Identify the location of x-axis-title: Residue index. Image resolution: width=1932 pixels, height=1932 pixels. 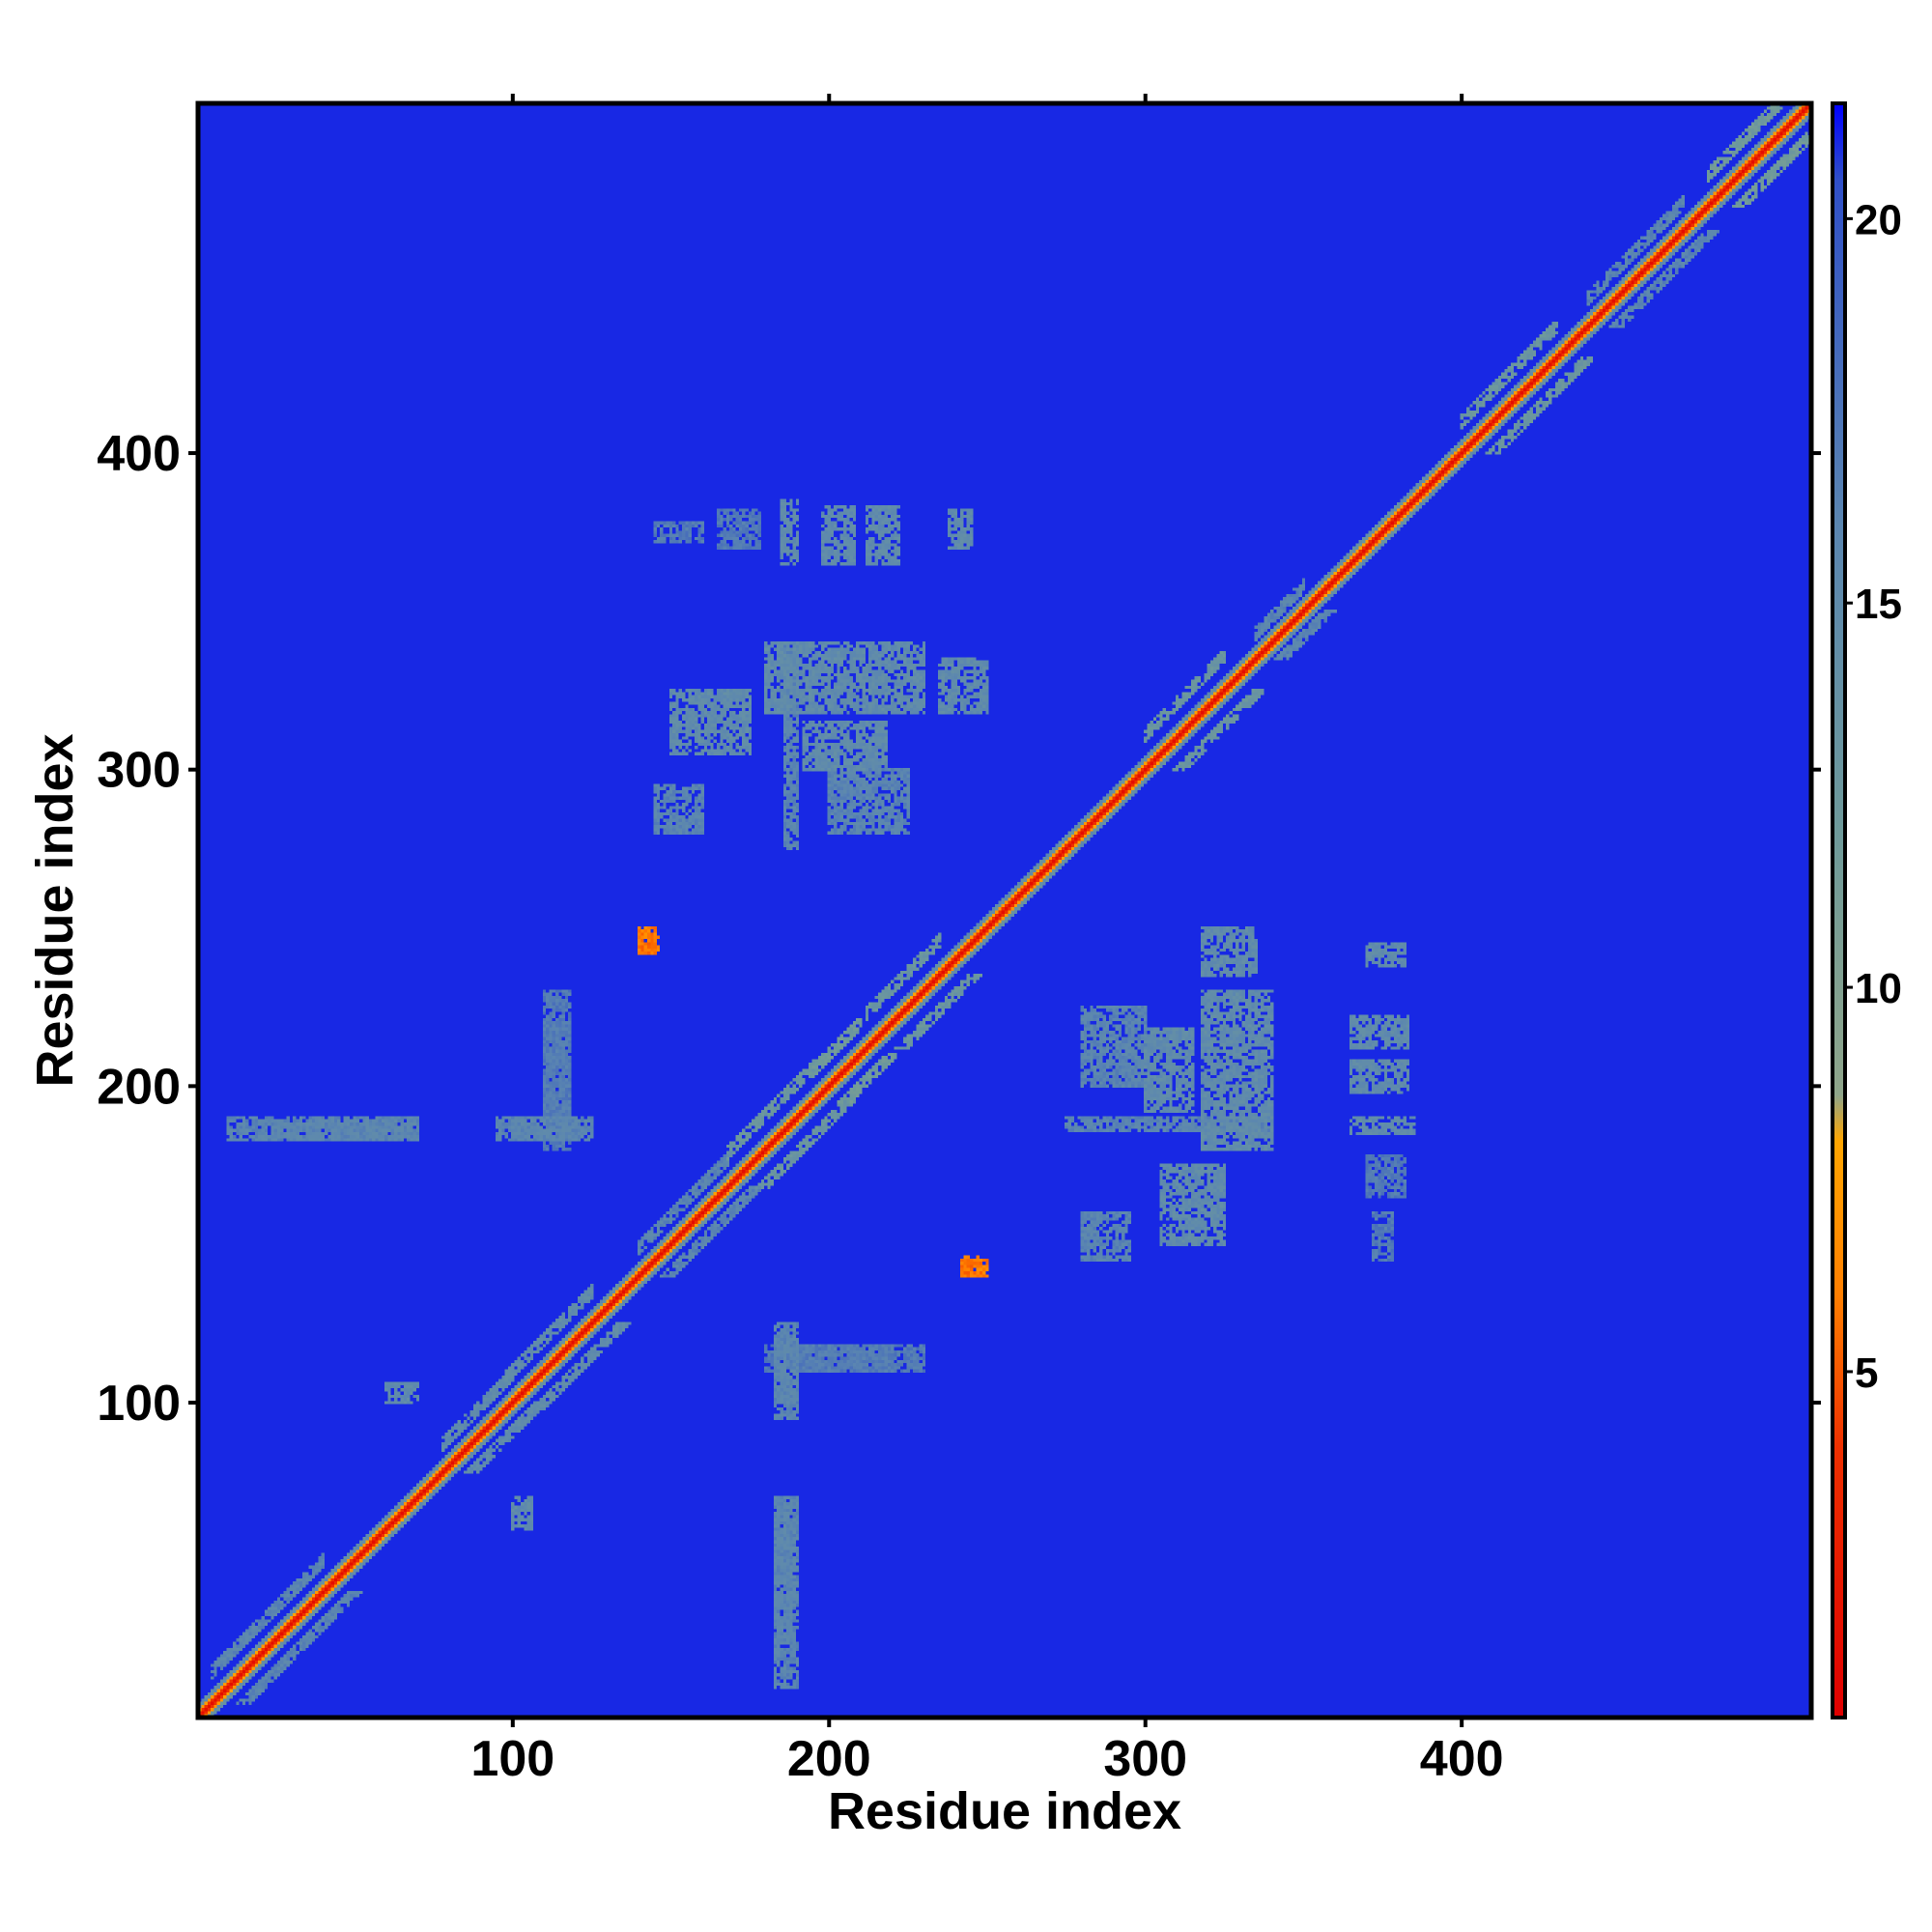
(1005, 1811).